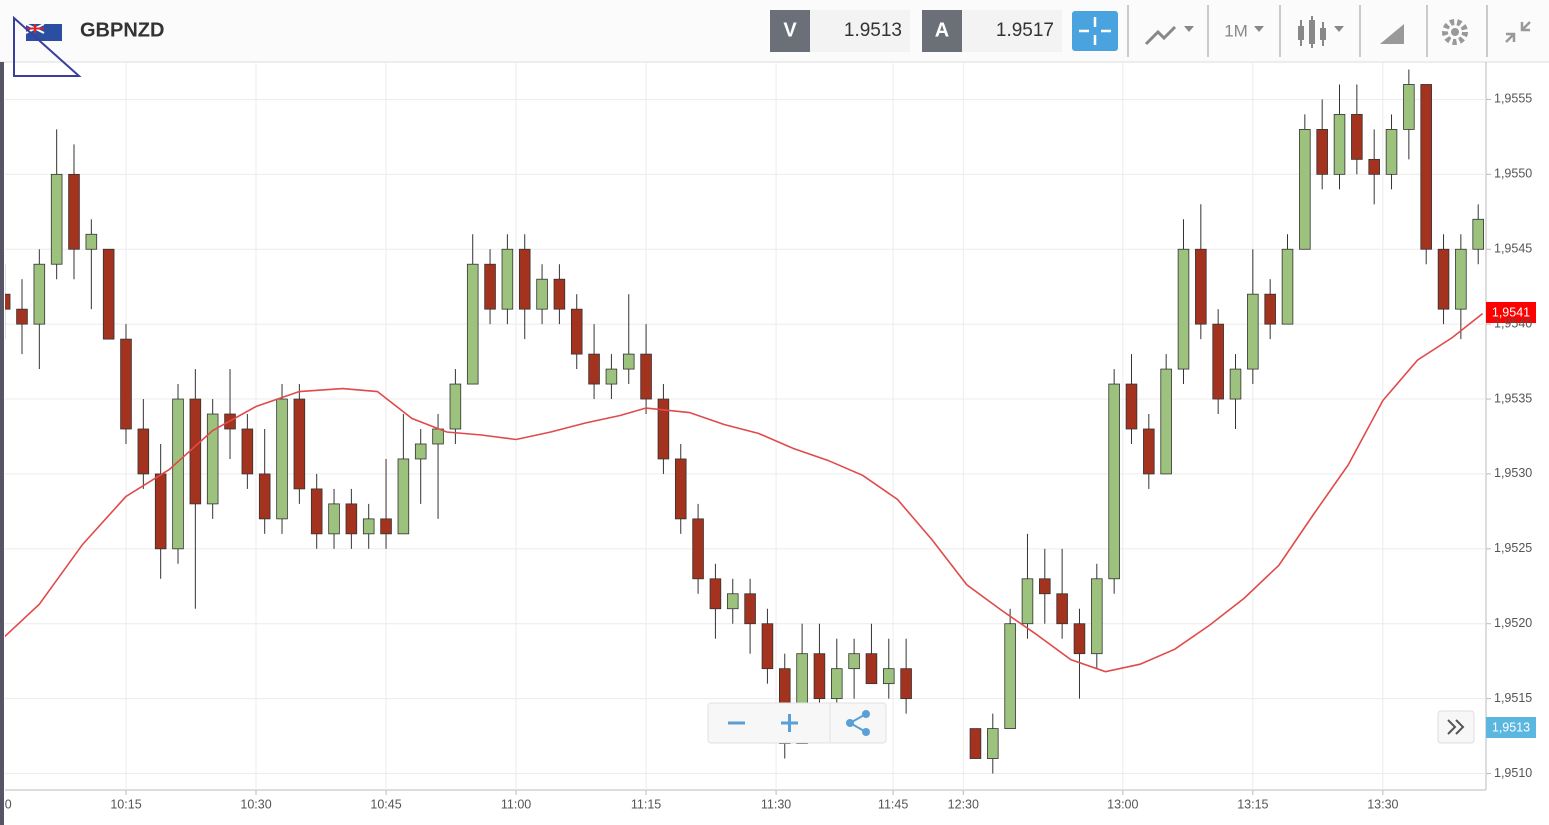 This screenshot has width=1549, height=825. I want to click on ma-price-badge, so click(1511, 312).